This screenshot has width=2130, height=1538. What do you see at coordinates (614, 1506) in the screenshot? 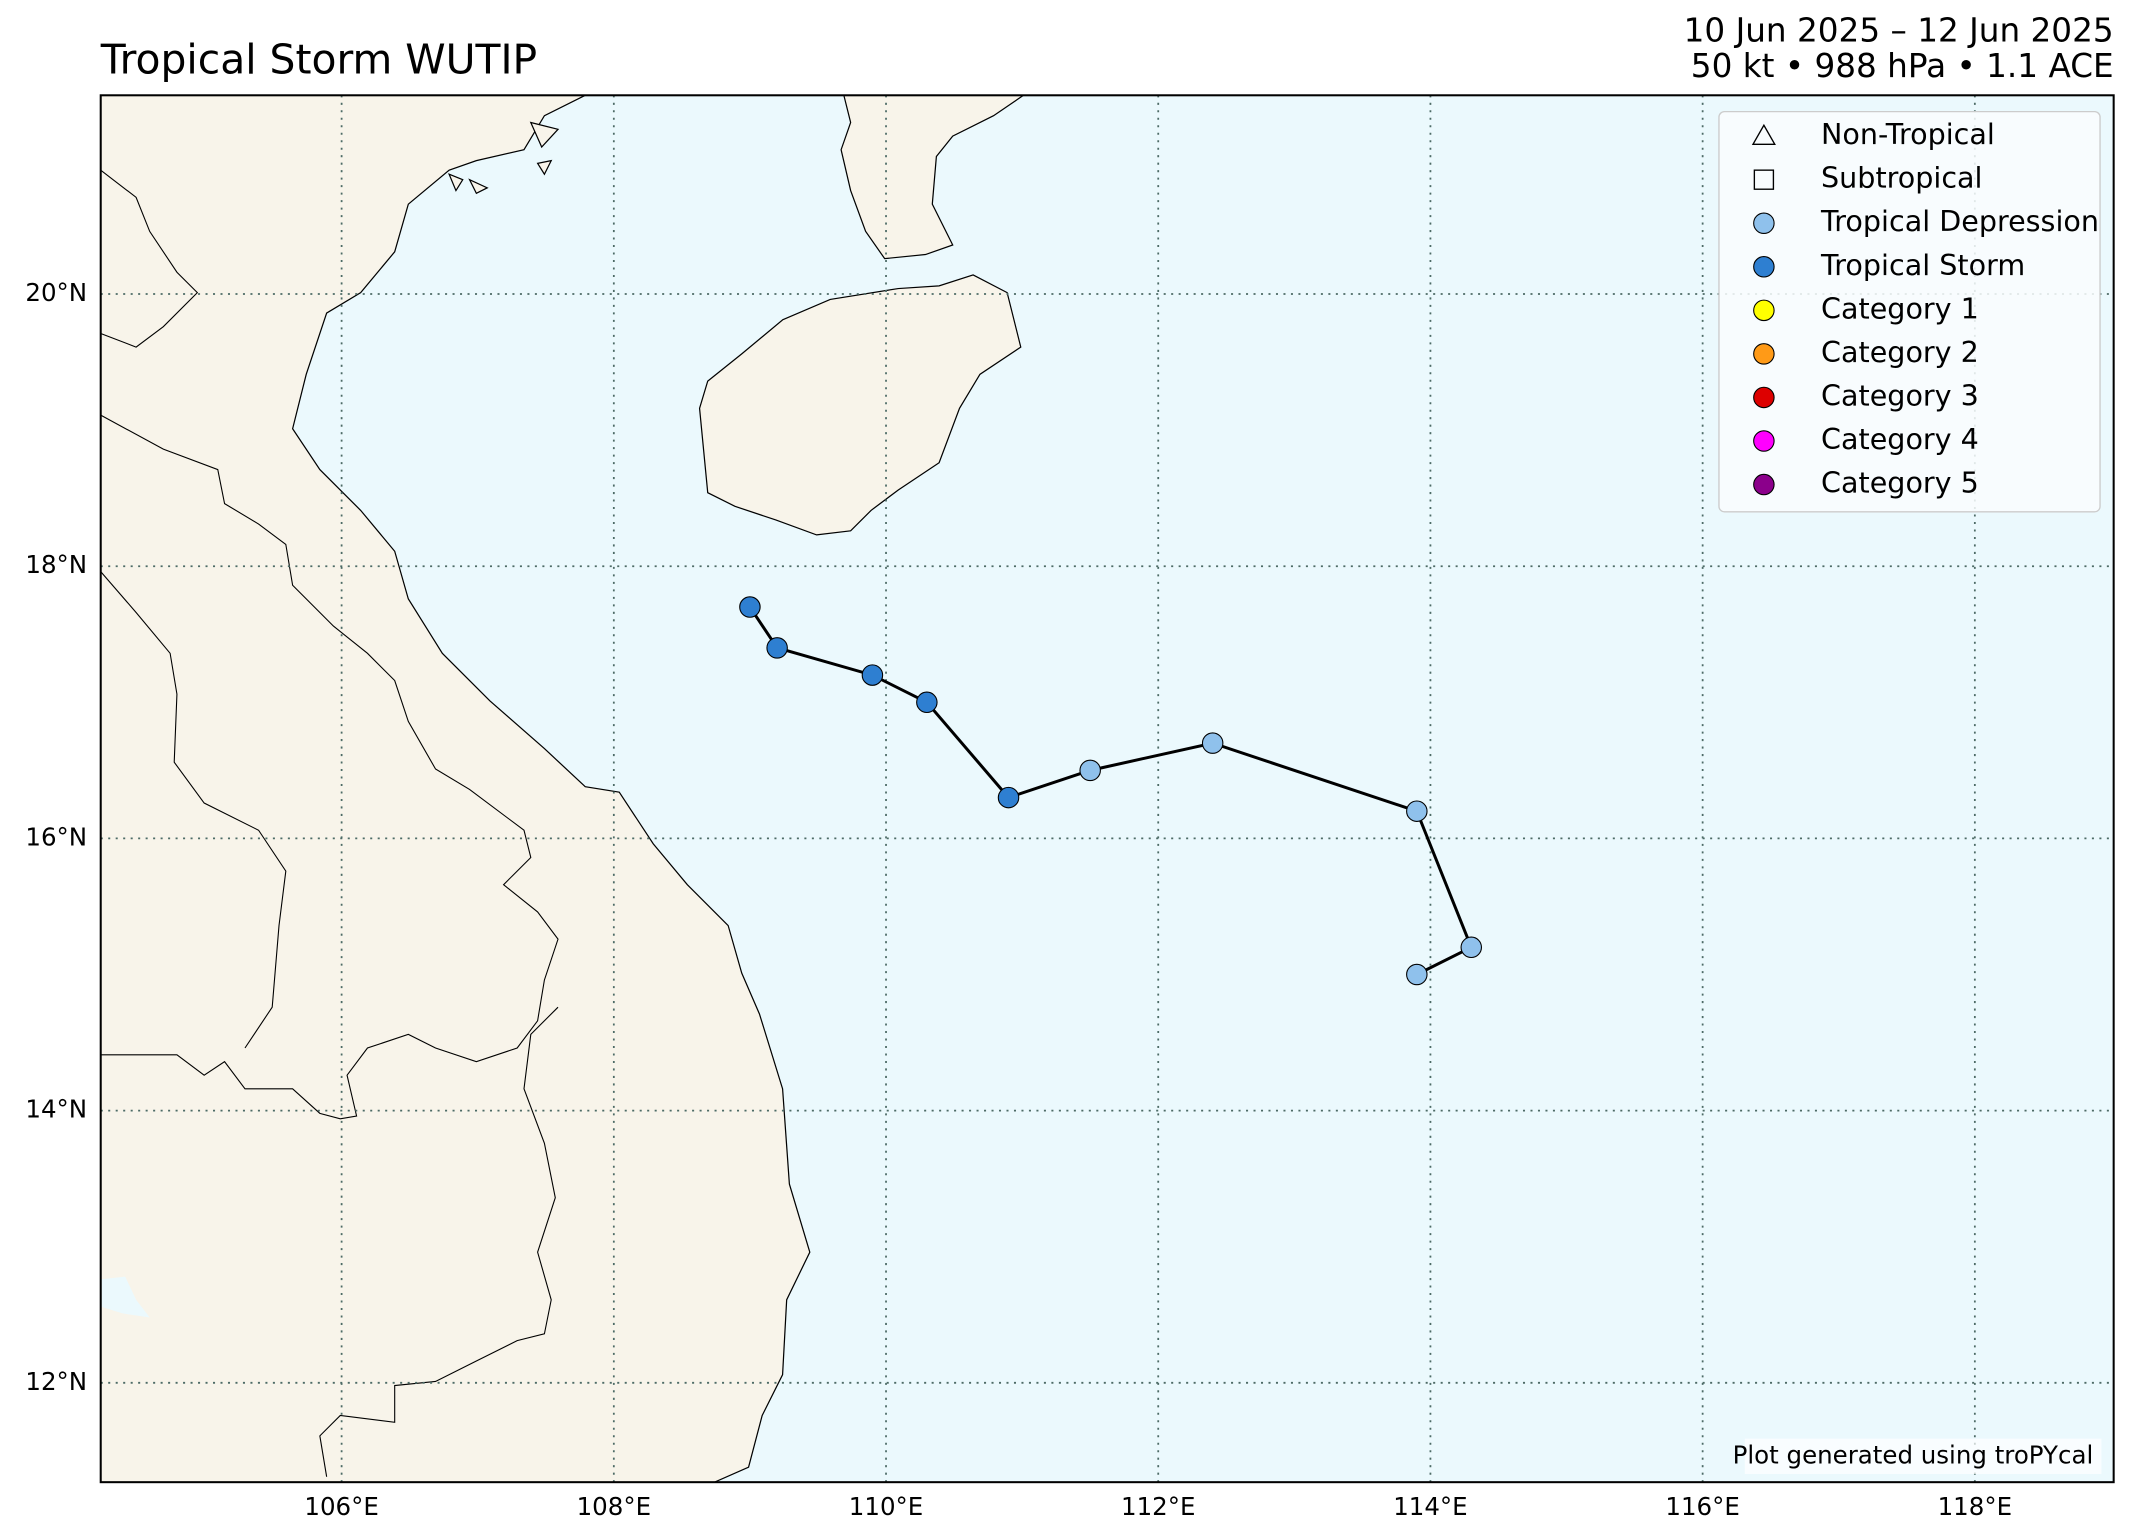
I see `x-tick-label: 108°E` at bounding box center [614, 1506].